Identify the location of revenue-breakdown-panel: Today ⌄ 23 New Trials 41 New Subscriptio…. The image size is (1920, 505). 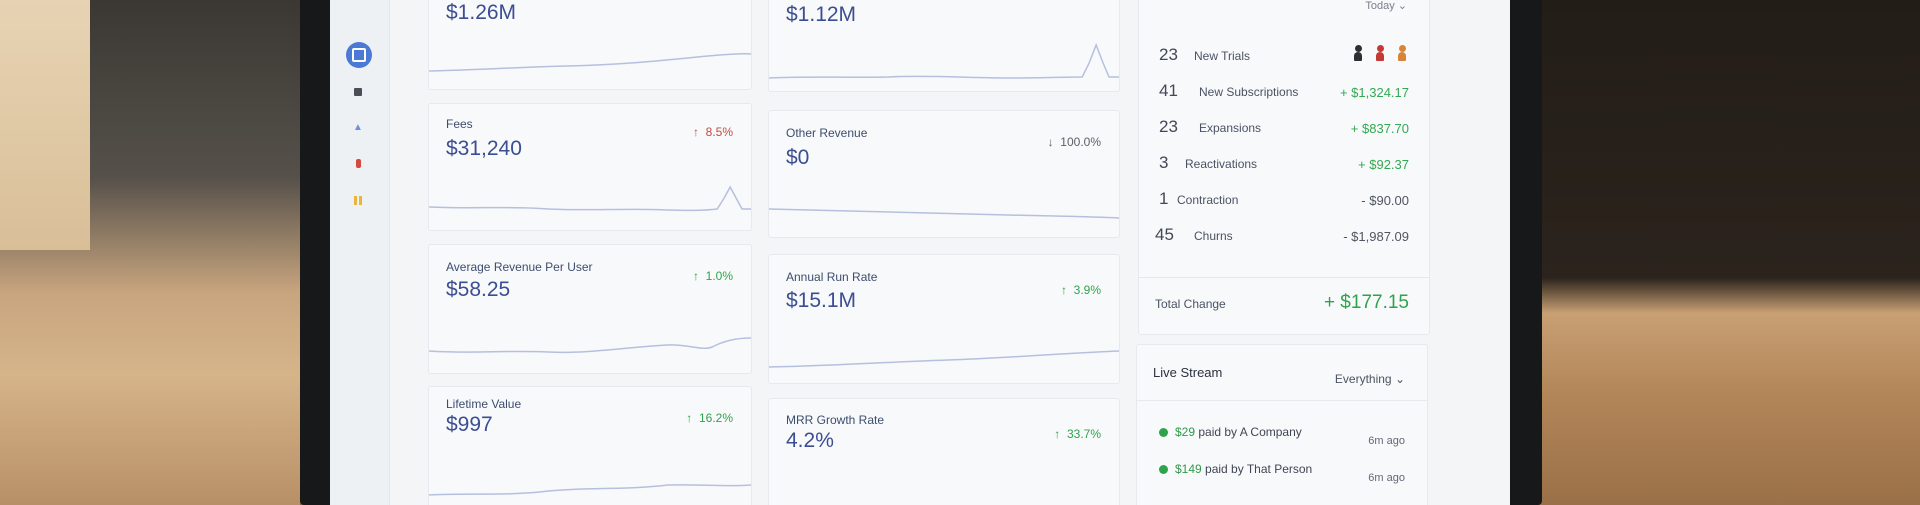
(1284, 167).